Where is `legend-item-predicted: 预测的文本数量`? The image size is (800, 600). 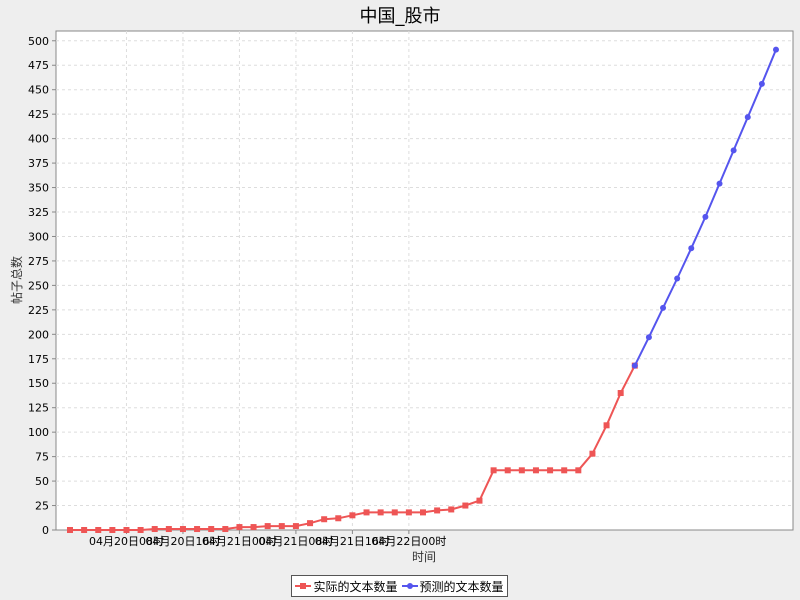 legend-item-predicted: 预测的文本数量 is located at coordinates (452, 586).